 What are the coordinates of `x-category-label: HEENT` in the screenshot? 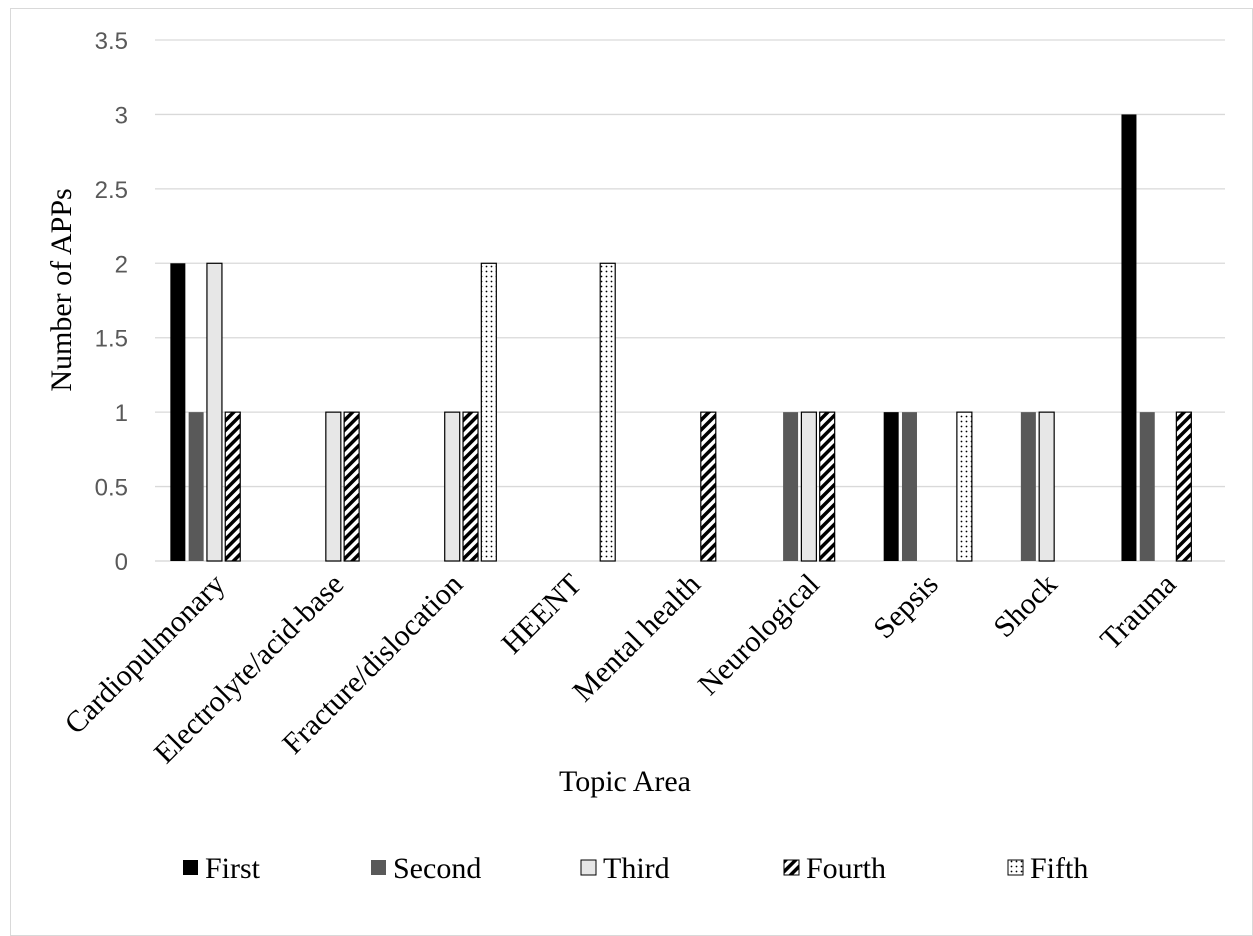 It's located at (541, 614).